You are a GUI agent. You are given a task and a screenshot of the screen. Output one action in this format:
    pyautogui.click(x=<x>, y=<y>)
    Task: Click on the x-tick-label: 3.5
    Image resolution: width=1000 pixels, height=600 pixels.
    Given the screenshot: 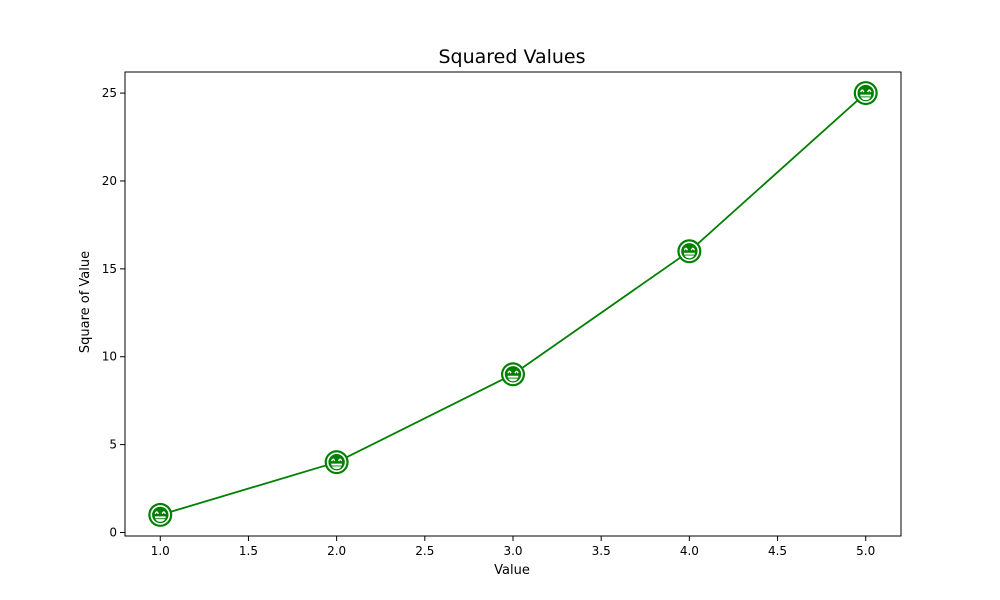 What is the action you would take?
    pyautogui.click(x=601, y=551)
    